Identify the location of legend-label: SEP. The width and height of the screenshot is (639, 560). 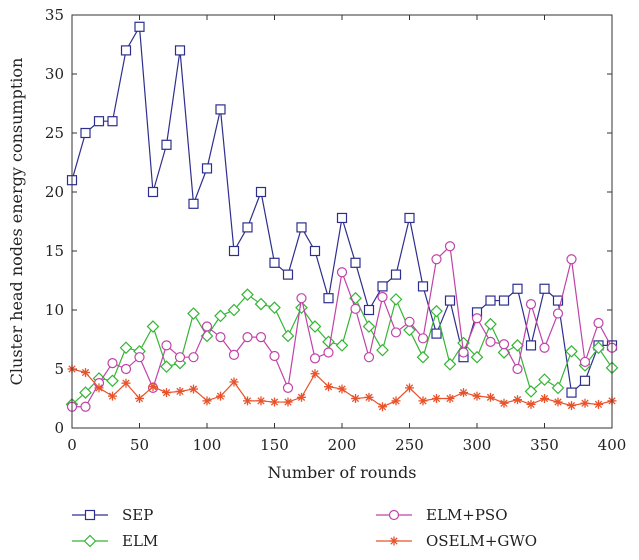
(137, 515).